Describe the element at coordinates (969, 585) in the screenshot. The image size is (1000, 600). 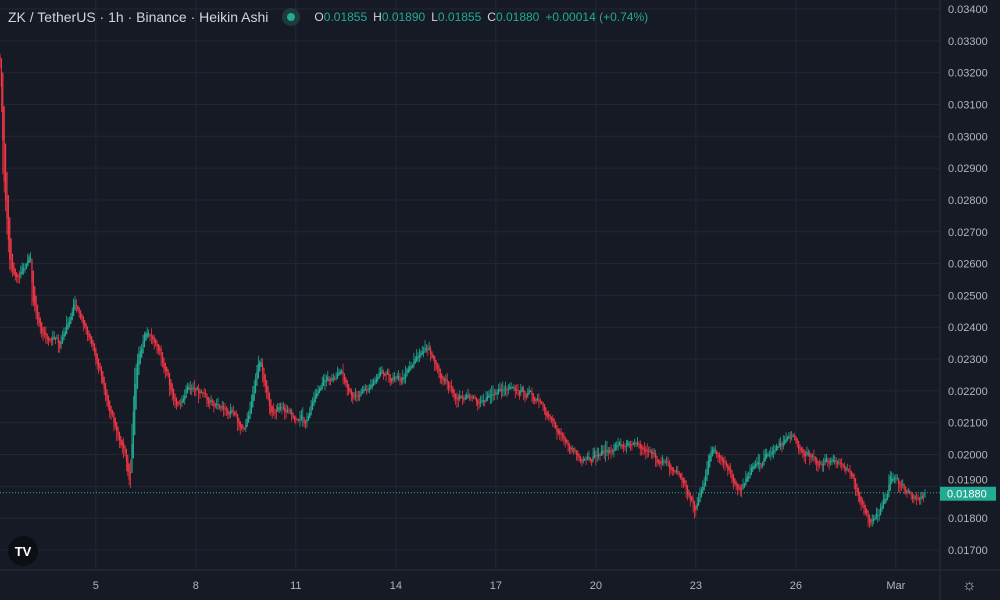
I see `chart-settings-icon: ☼` at that location.